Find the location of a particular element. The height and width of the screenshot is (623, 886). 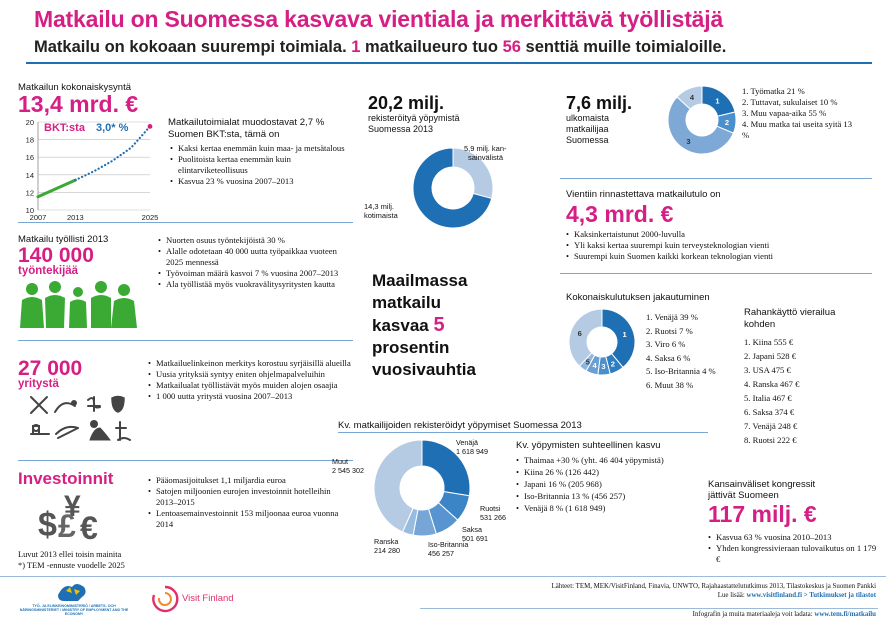

travellers-legend-item: 4. Muu matka tai useita syitä 13 % is located at coordinates (797, 129).